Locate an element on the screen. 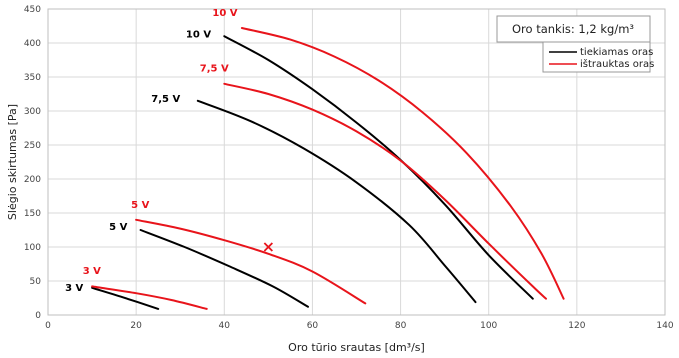 This screenshot has width=679, height=358. y-tick-label: 100 is located at coordinates (32, 248).